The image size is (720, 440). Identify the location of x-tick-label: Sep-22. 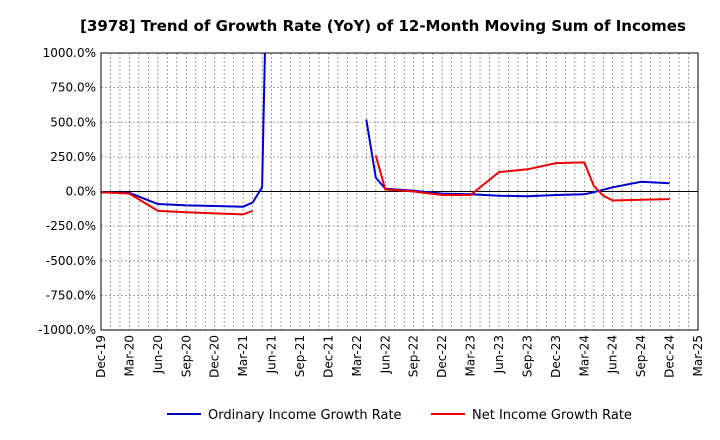
(414, 356).